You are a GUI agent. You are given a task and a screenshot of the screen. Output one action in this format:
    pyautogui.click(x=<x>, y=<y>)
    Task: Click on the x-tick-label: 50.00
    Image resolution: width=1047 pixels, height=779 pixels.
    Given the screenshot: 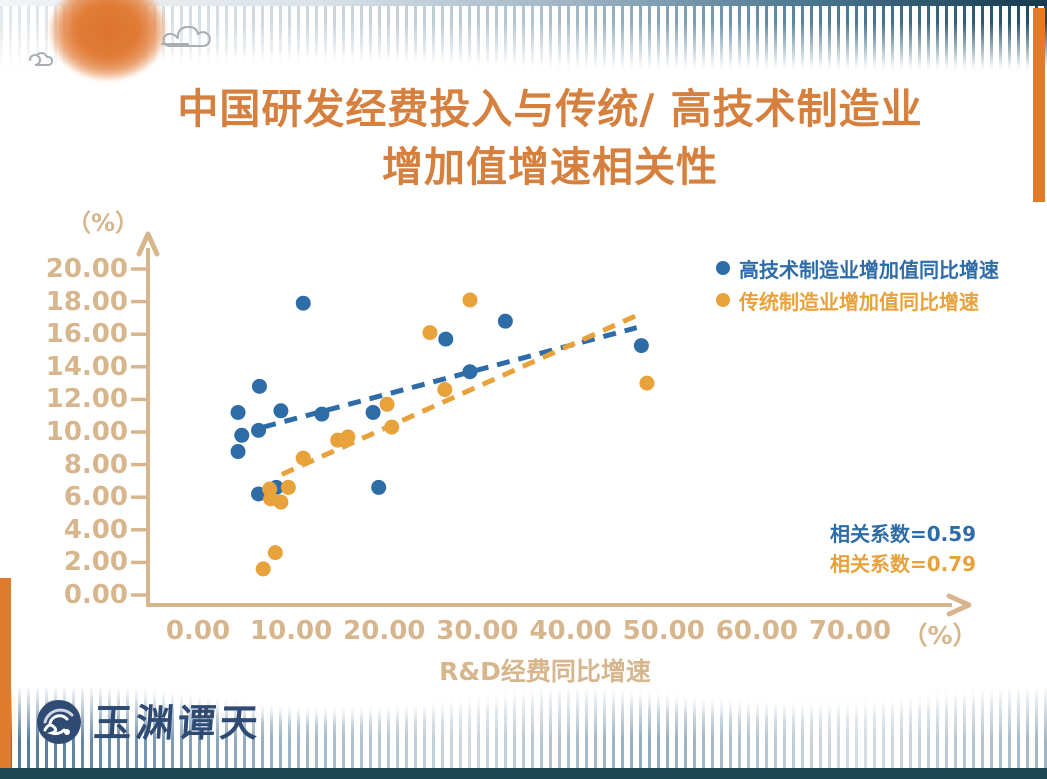 What is the action you would take?
    pyautogui.click(x=663, y=631)
    